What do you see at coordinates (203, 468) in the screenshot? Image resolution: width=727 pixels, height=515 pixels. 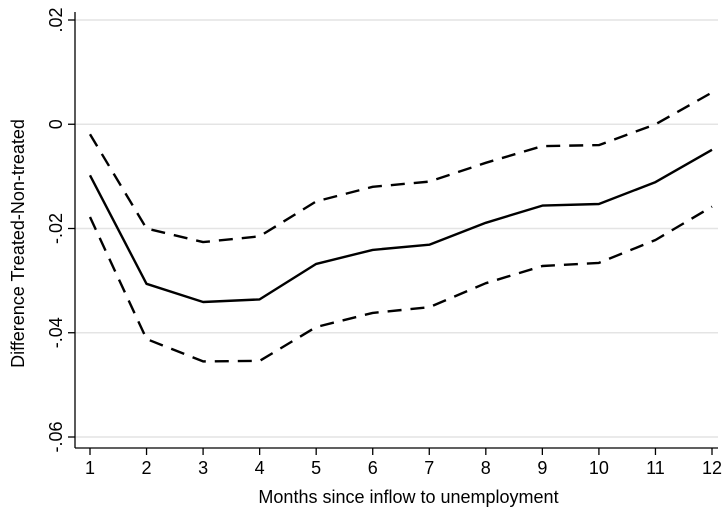 I see `x-tick-label: 3` at bounding box center [203, 468].